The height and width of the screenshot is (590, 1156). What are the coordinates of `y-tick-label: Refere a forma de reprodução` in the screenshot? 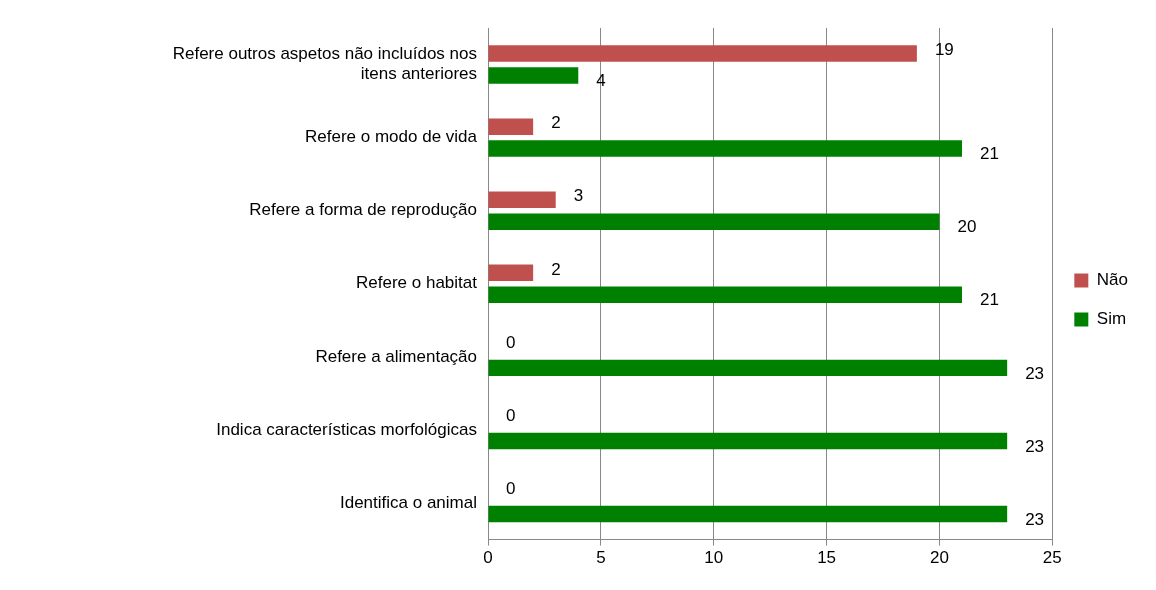 It's located at (363, 210).